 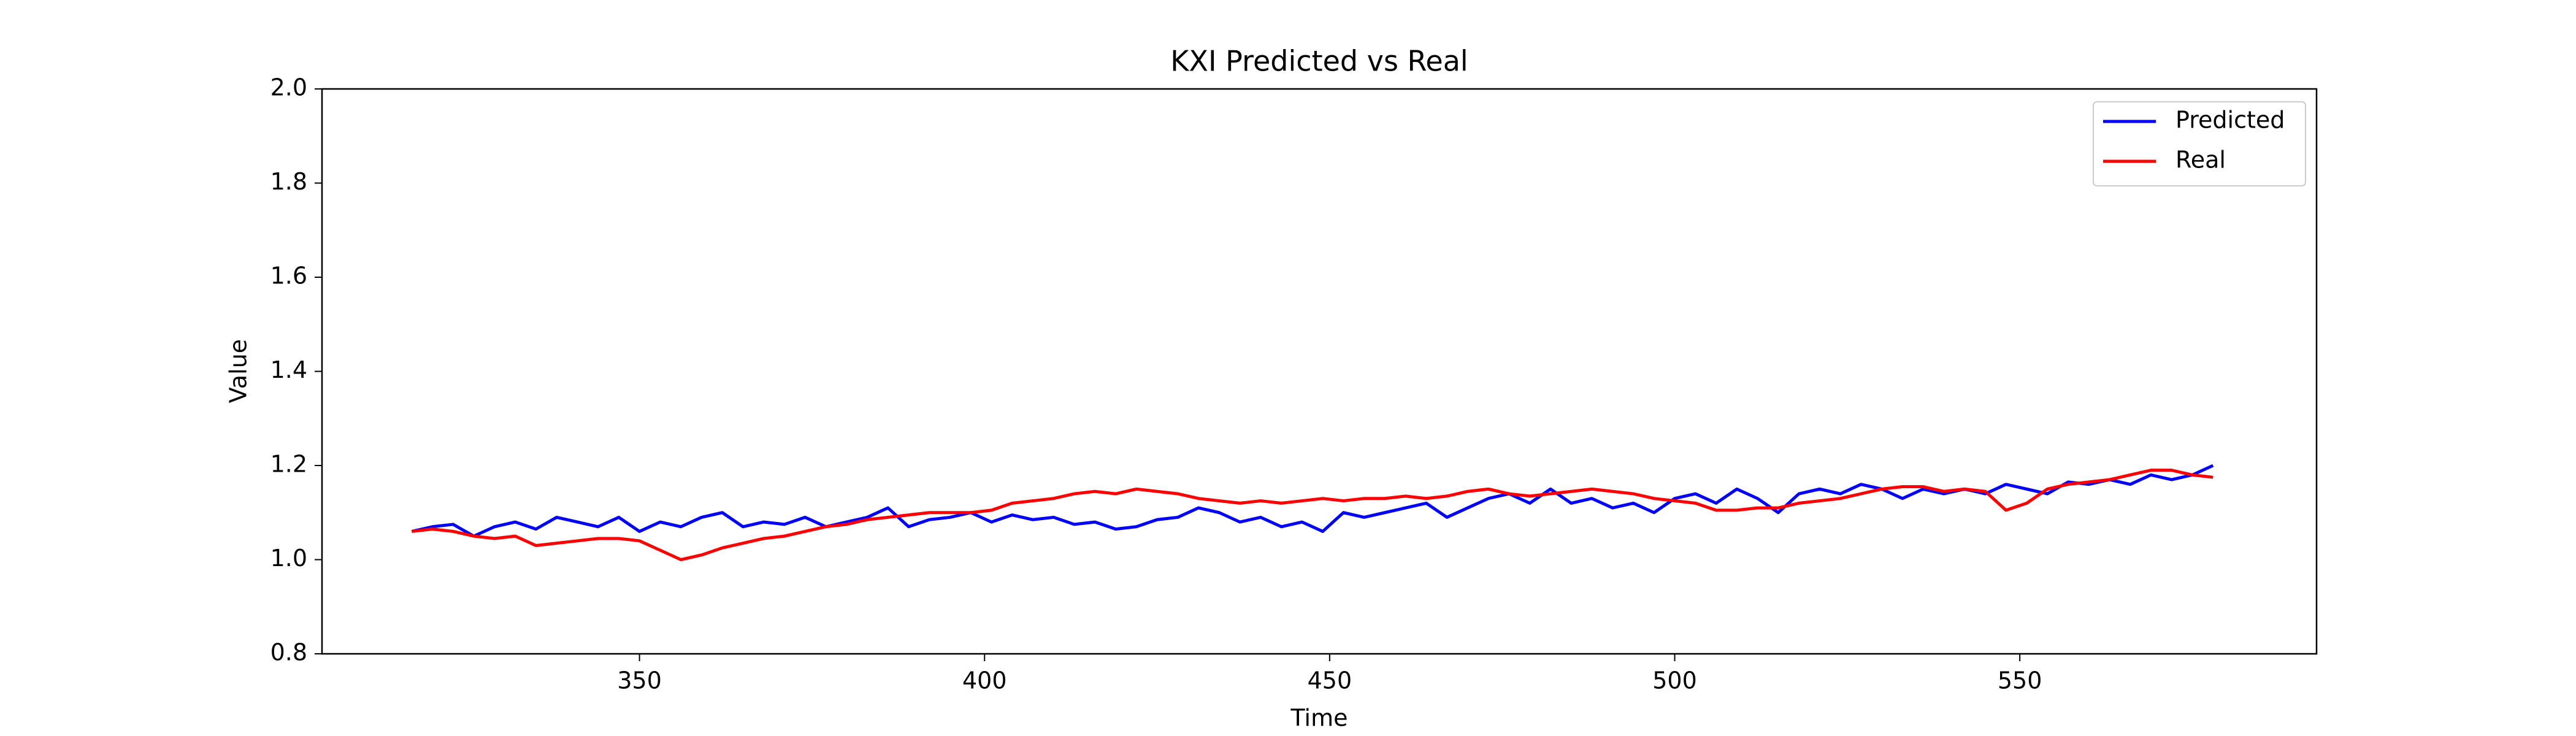 I want to click on y-tick-label: 1.8, so click(x=288, y=181).